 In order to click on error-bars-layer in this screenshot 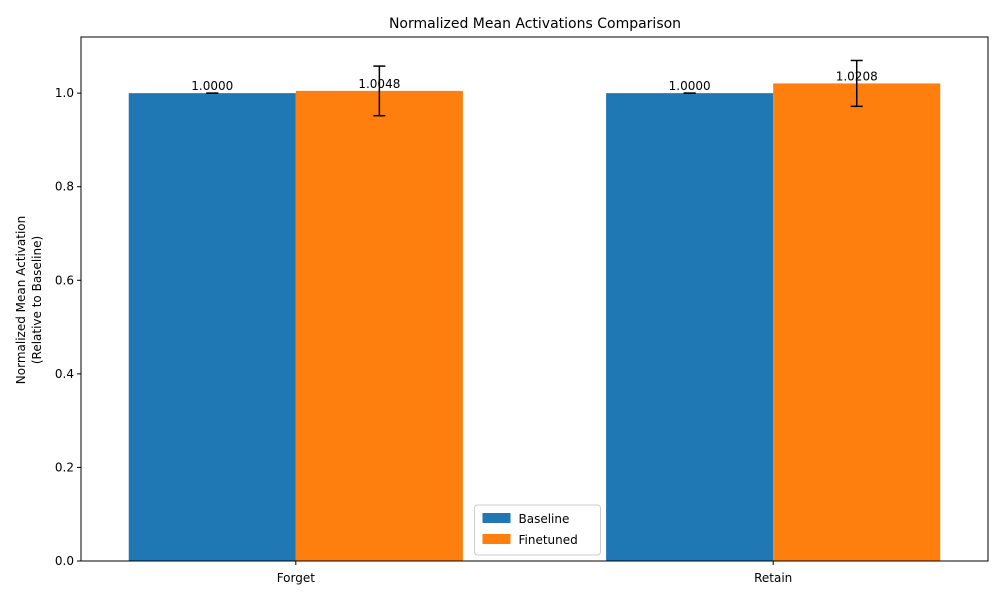, I will do `click(534, 88)`.